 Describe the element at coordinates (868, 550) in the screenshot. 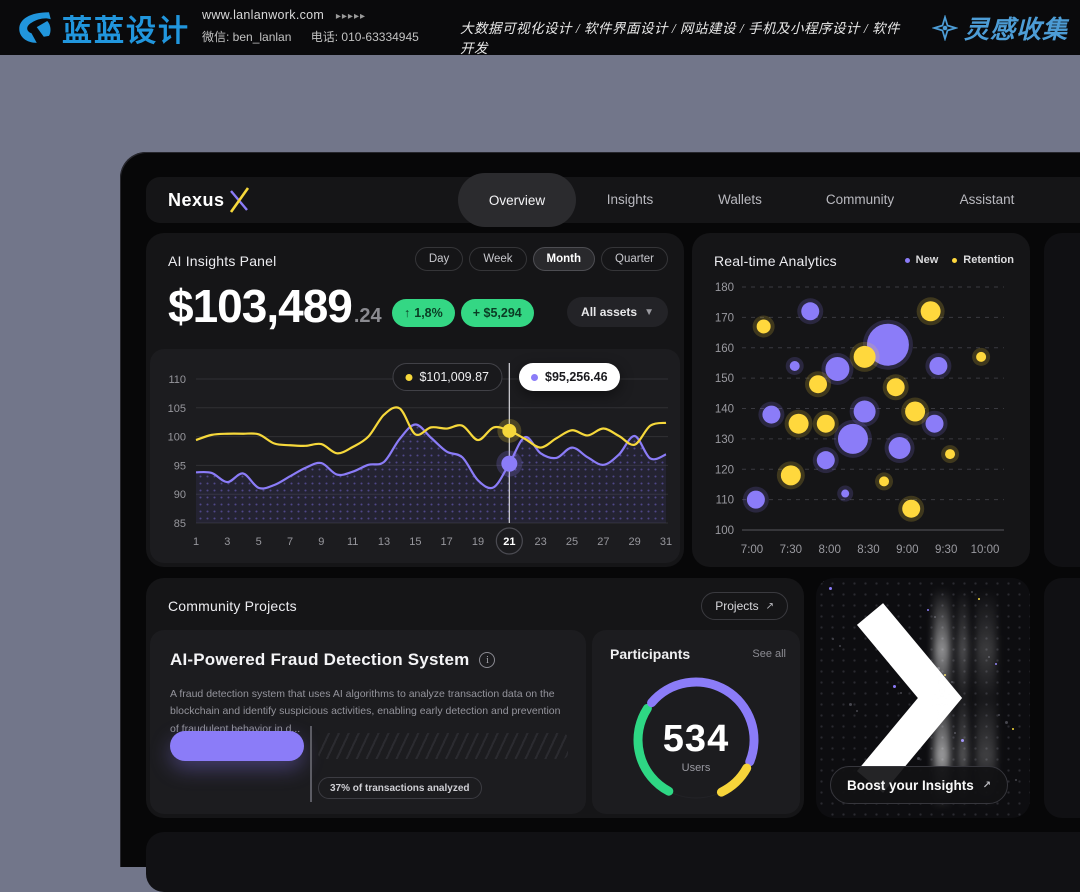

I see `svg-text: 8:30` at that location.